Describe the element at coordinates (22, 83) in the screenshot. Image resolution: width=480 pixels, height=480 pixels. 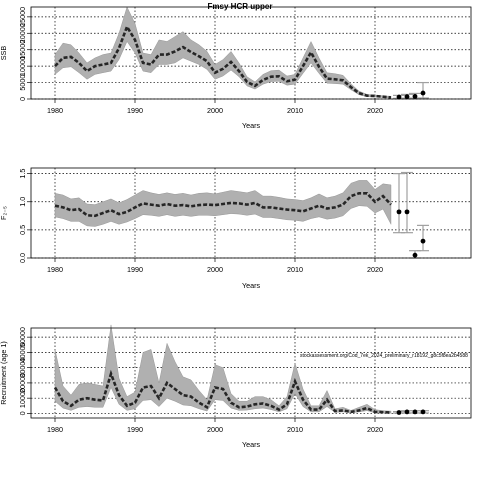
I see `y-tick-label: 5000` at that location.